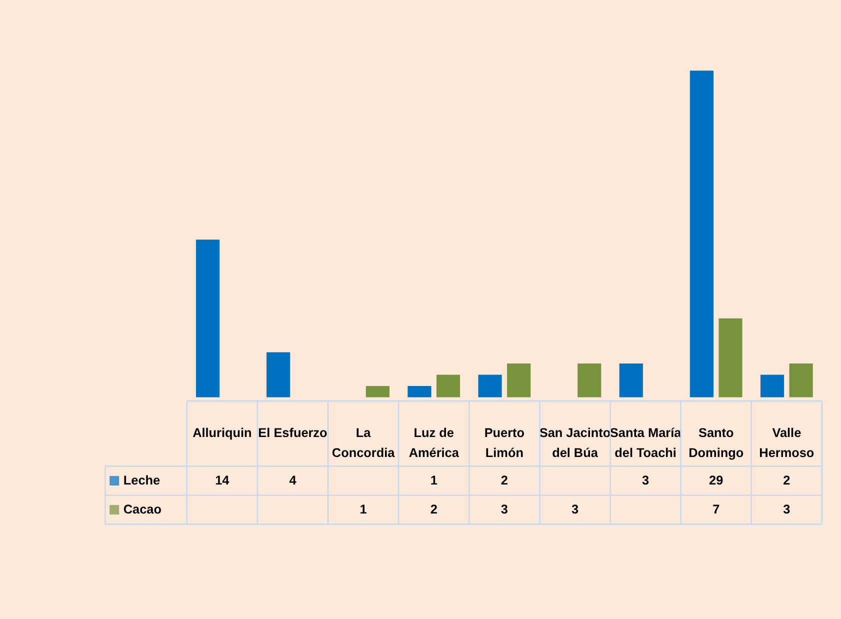 The image size is (841, 619). What do you see at coordinates (142, 509) in the screenshot?
I see `legend-label: Cacao` at bounding box center [142, 509].